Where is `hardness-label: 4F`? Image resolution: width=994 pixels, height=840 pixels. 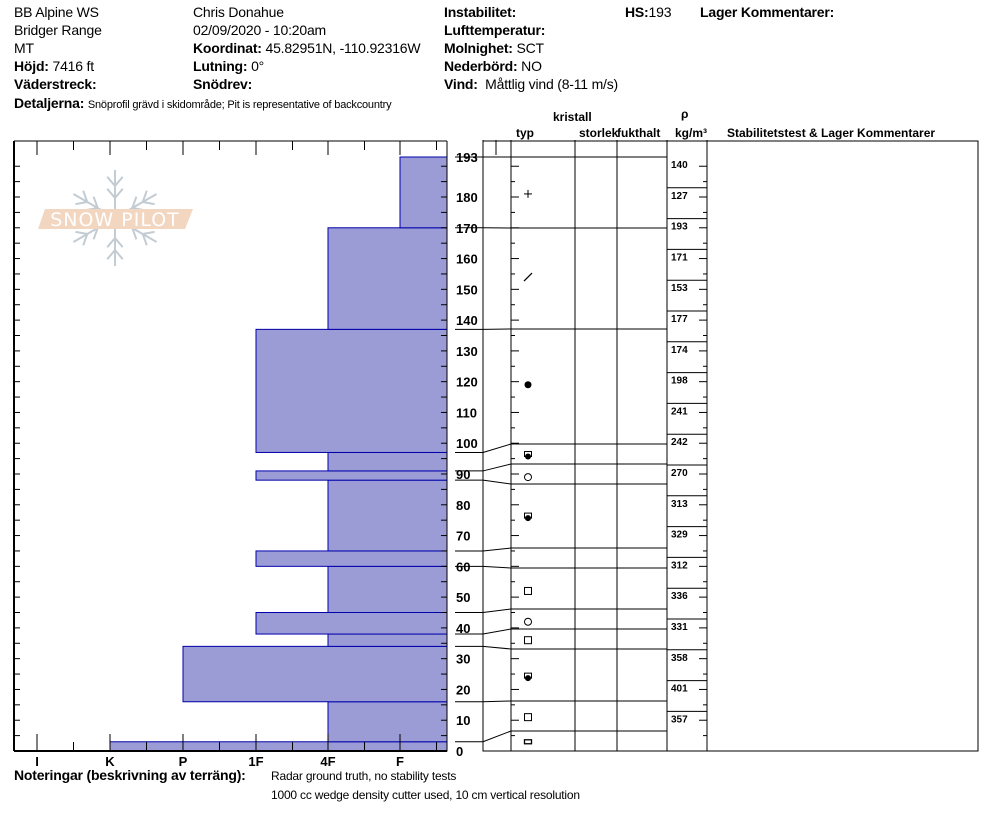 hardness-label: 4F is located at coordinates (327, 761).